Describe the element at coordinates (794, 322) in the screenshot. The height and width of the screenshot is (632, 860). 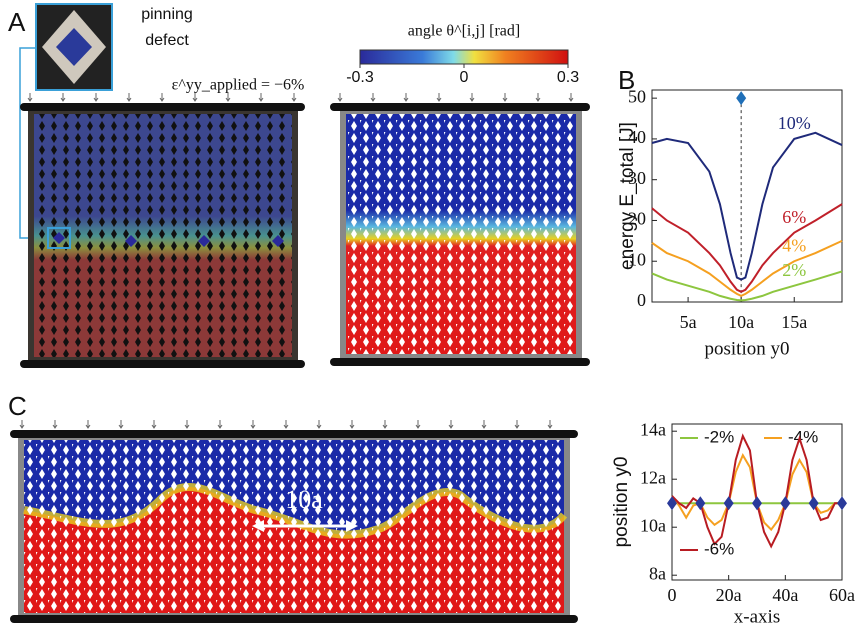
I see `x-tick-label: 15a` at that location.